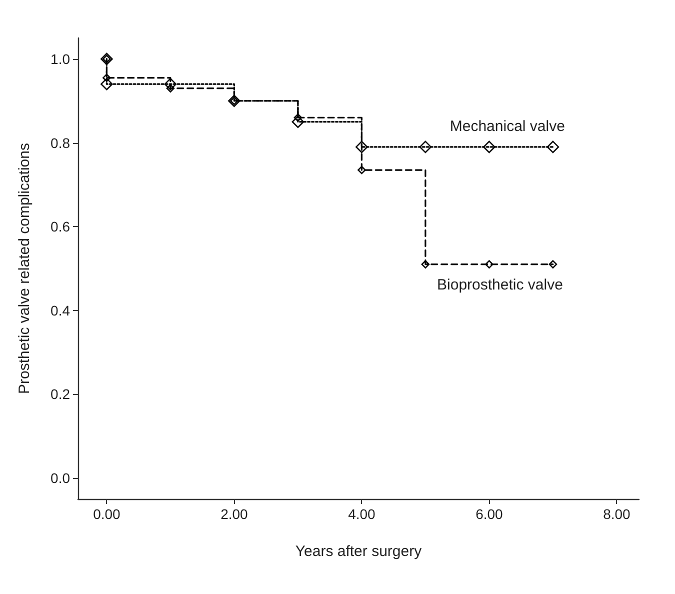  What do you see at coordinates (358, 551) in the screenshot?
I see `x-axis-title: Years after surgery` at bounding box center [358, 551].